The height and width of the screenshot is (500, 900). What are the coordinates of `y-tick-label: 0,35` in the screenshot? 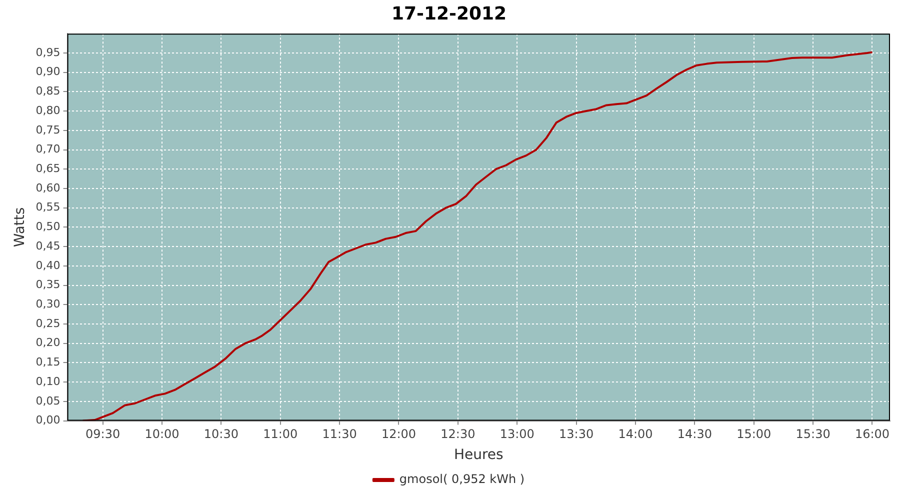 It's located at (48, 285).